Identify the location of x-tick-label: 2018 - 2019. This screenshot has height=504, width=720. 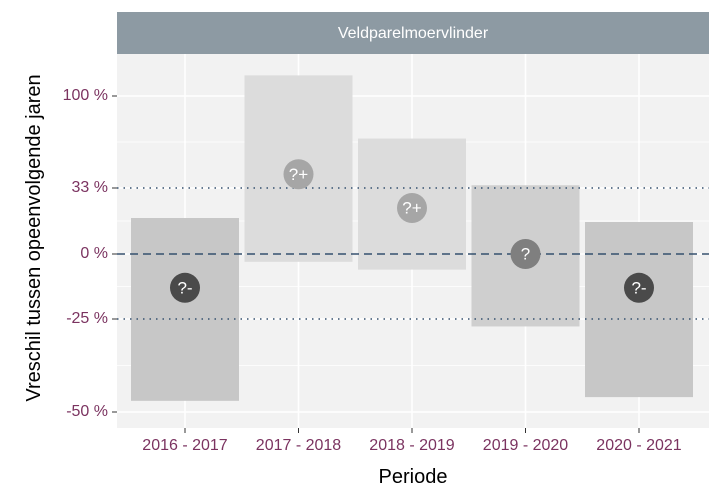
(412, 445).